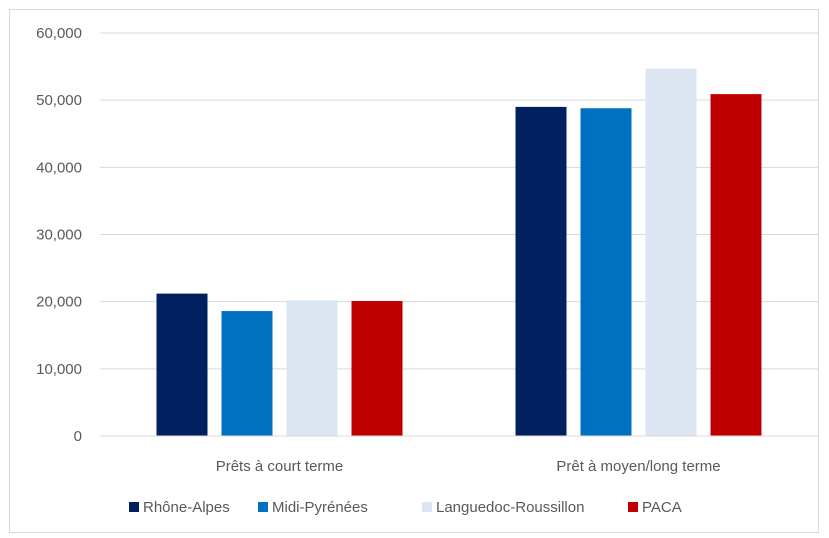 The image size is (829, 538). I want to click on y-axis-ticks: 0 10,000 20,000 30,000 40,000 50,000 60,000, so click(59, 235).